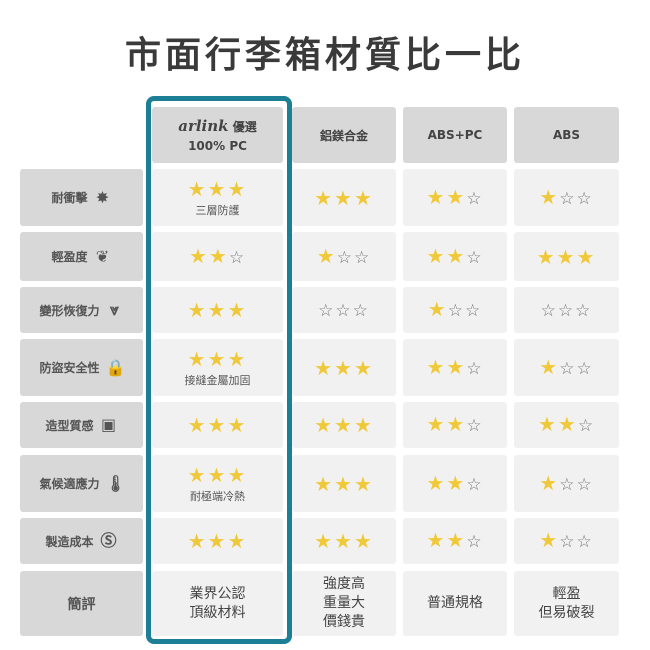 The width and height of the screenshot is (650, 650). I want to click on summary-label-text: 簡評, so click(81, 604).